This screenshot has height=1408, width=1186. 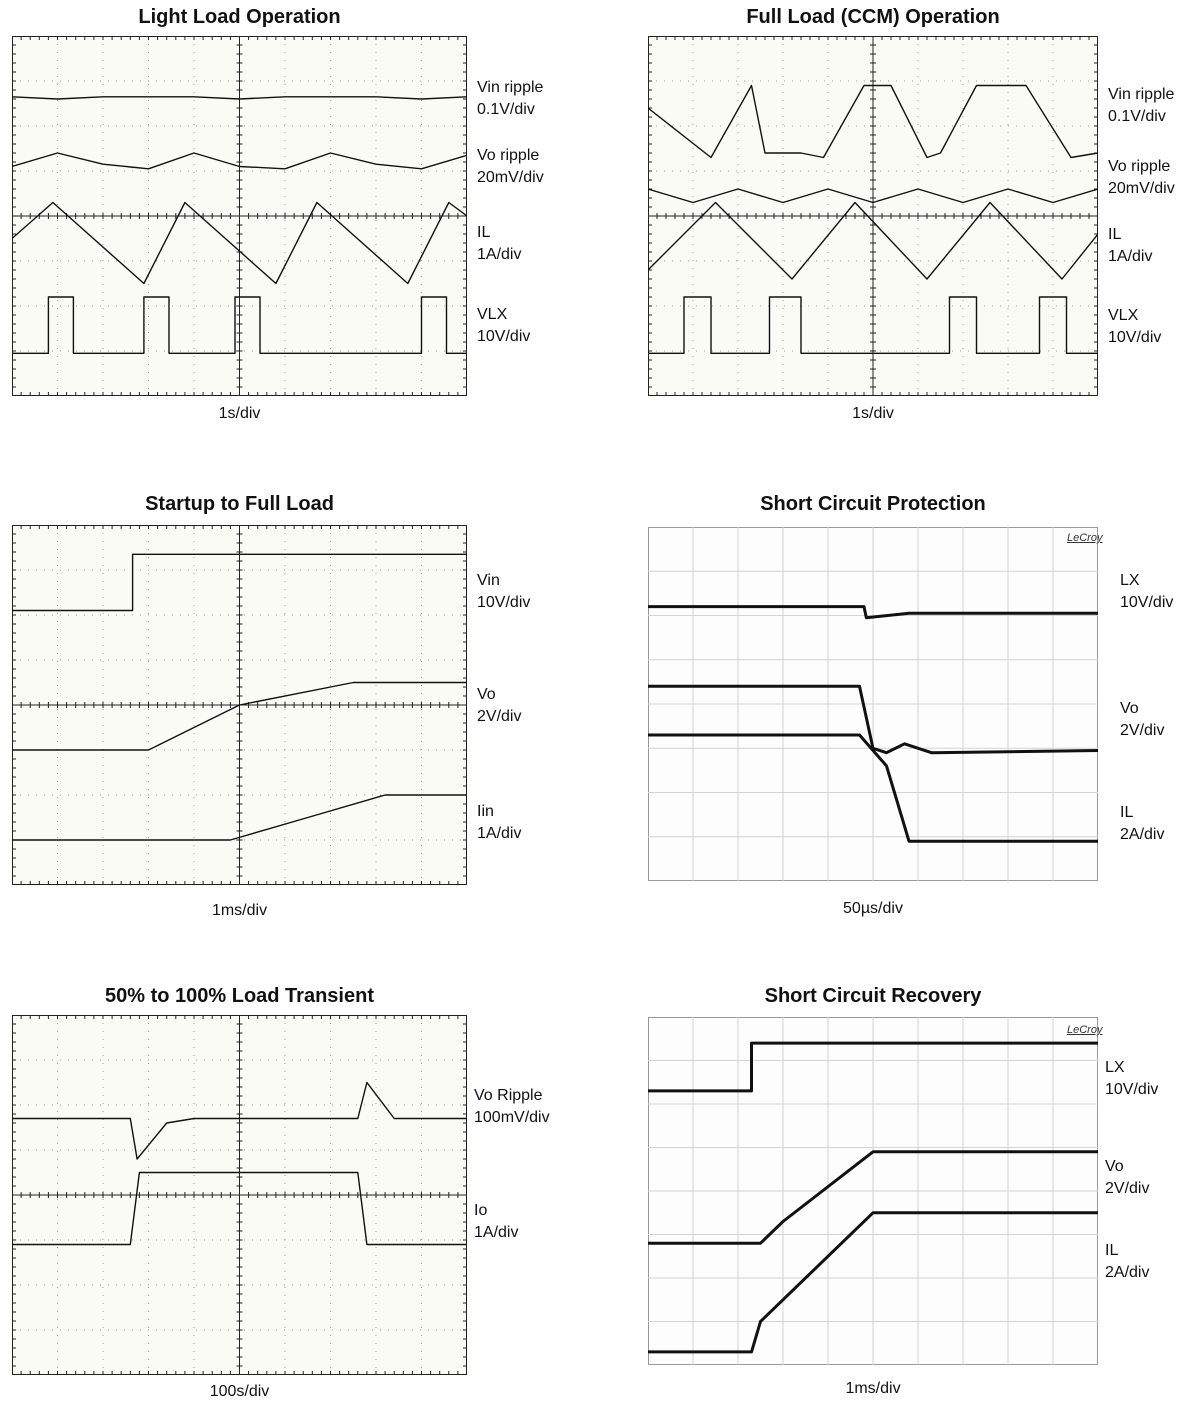 What do you see at coordinates (504, 591) in the screenshot?
I see `trace-label: Vin 10V/div` at bounding box center [504, 591].